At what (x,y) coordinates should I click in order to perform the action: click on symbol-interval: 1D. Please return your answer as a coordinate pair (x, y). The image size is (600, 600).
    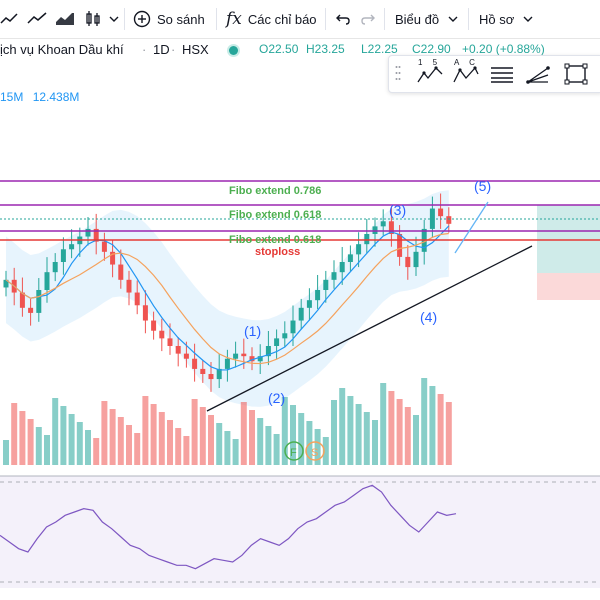
    Looking at the image, I should click on (161, 49).